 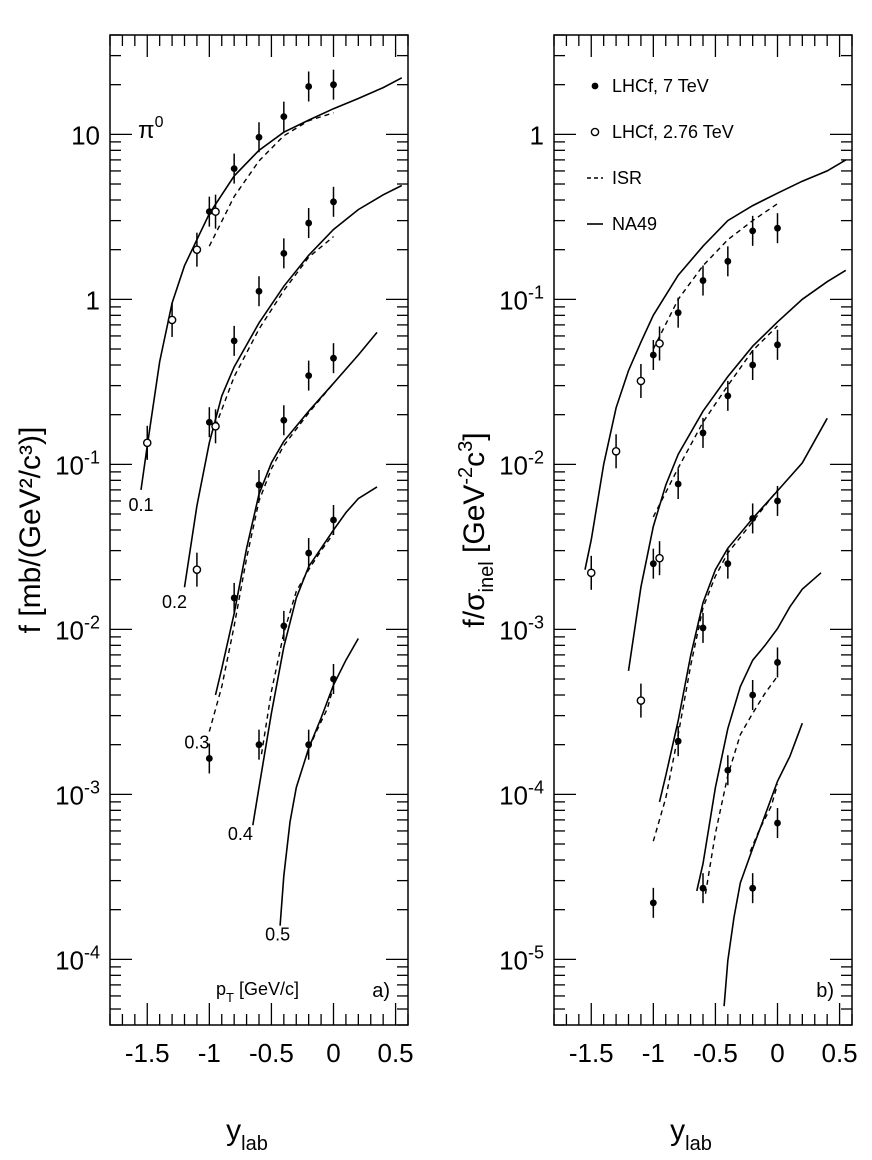 I want to click on y-axis-title-sup: 3, so click(x=466, y=446).